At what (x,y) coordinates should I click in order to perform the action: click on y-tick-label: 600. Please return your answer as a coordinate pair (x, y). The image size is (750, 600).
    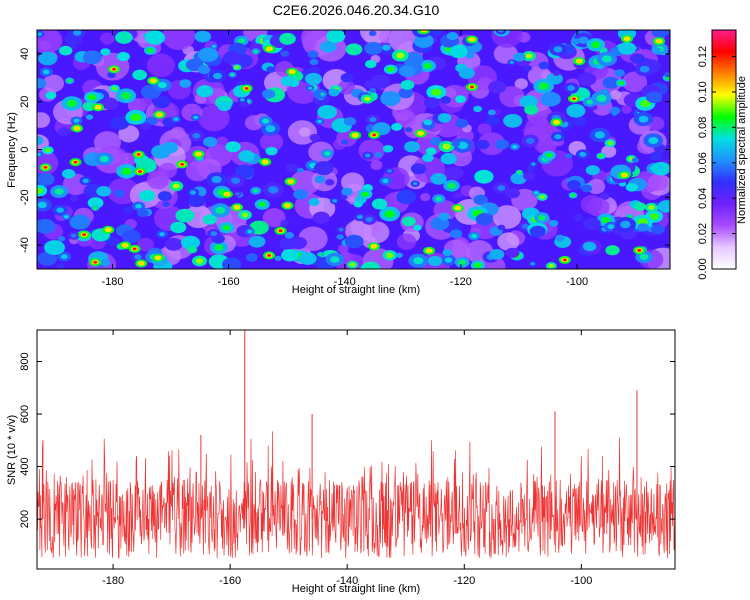
    Looking at the image, I should click on (25, 414).